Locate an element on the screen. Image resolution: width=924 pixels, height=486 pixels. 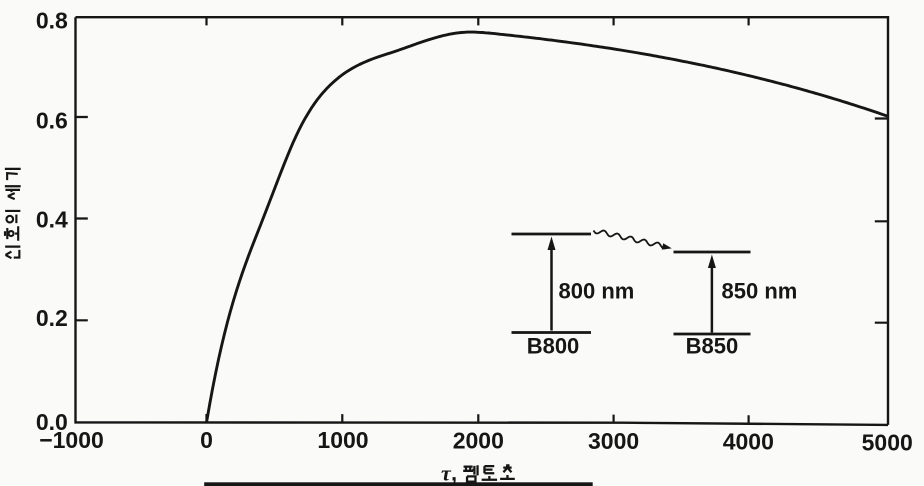
svg-text: 1000 is located at coordinates (342, 440).